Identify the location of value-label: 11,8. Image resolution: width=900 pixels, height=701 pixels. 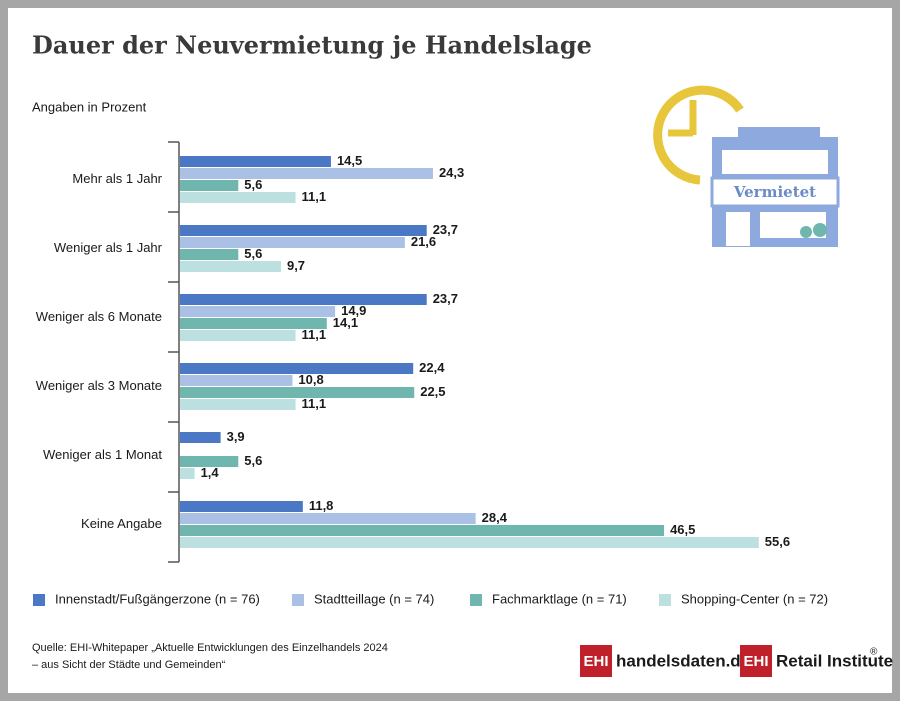
(321, 505).